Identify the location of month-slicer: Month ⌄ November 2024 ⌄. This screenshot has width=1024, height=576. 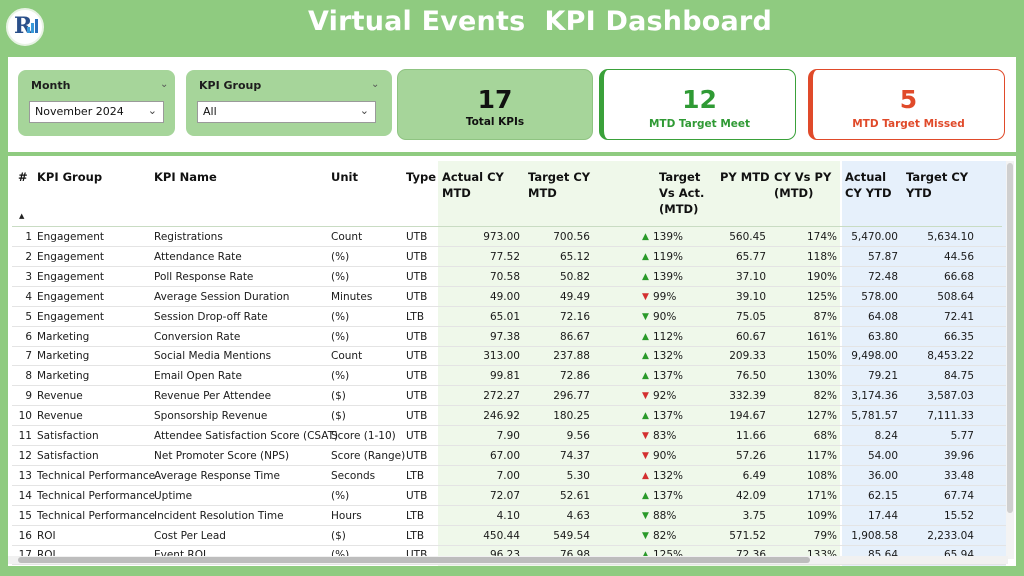
(96, 103).